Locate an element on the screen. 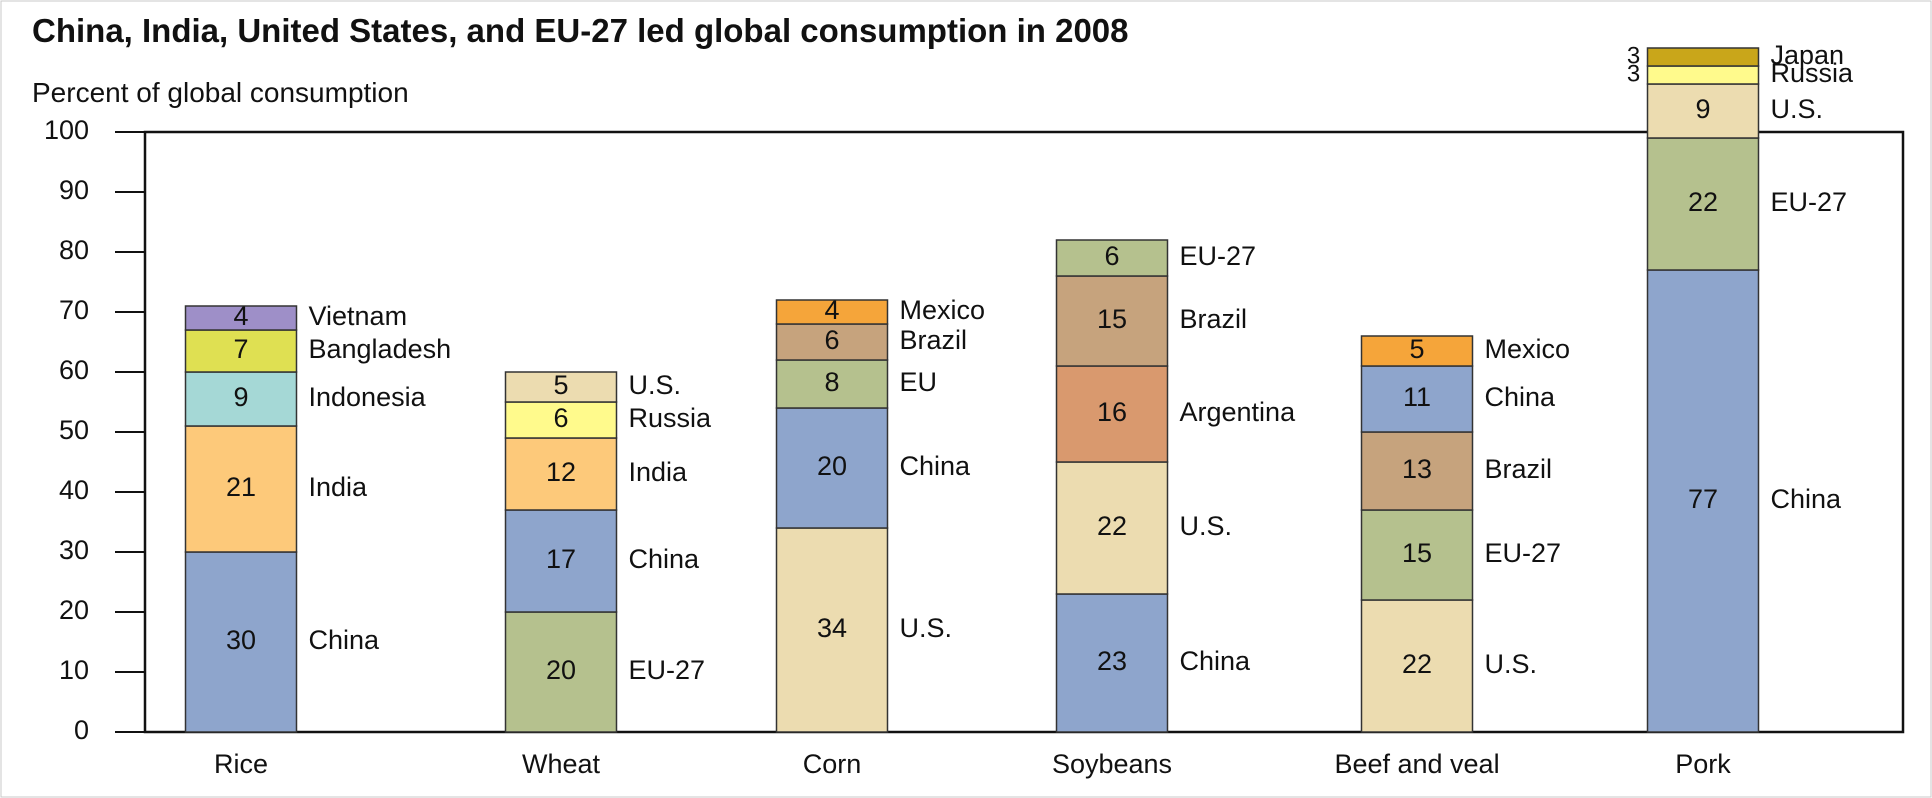  value-label: 7 is located at coordinates (240, 349).